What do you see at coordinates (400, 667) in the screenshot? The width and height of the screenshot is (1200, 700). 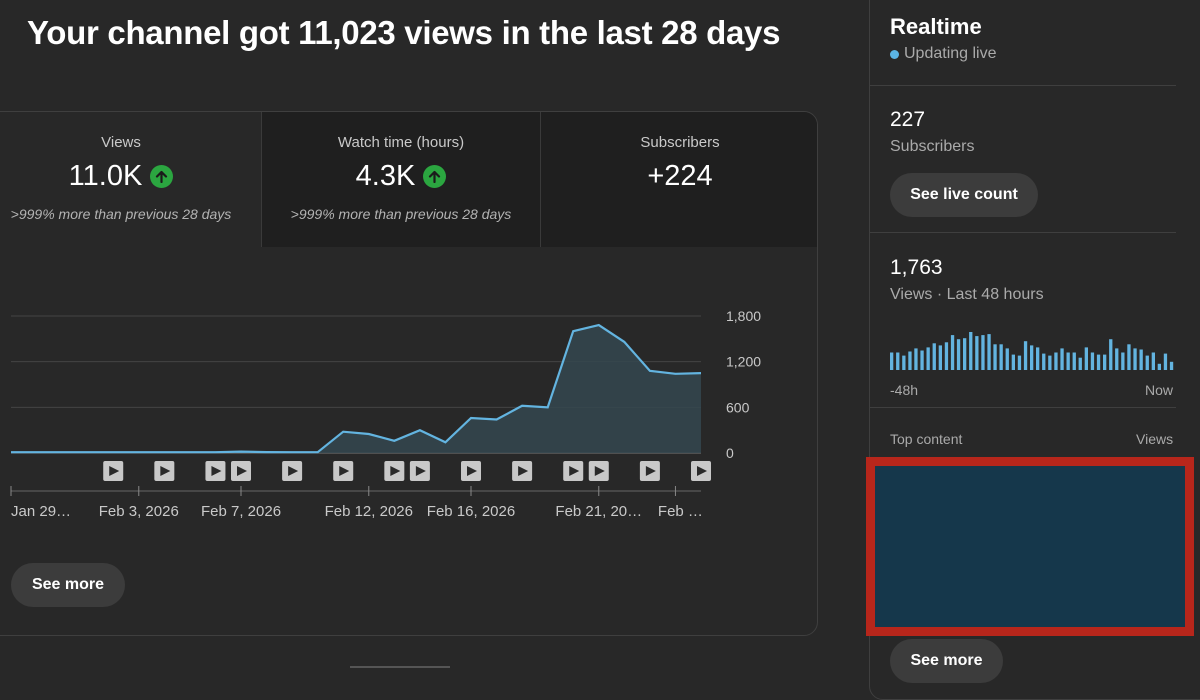 I see `scroll-indicator` at bounding box center [400, 667].